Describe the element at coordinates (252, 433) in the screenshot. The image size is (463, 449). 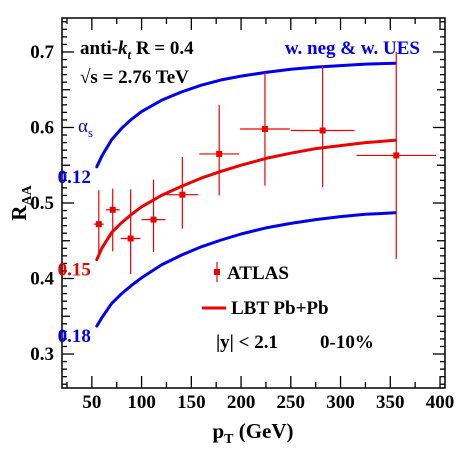
I see `x-axis-title: pT (GeV)` at that location.